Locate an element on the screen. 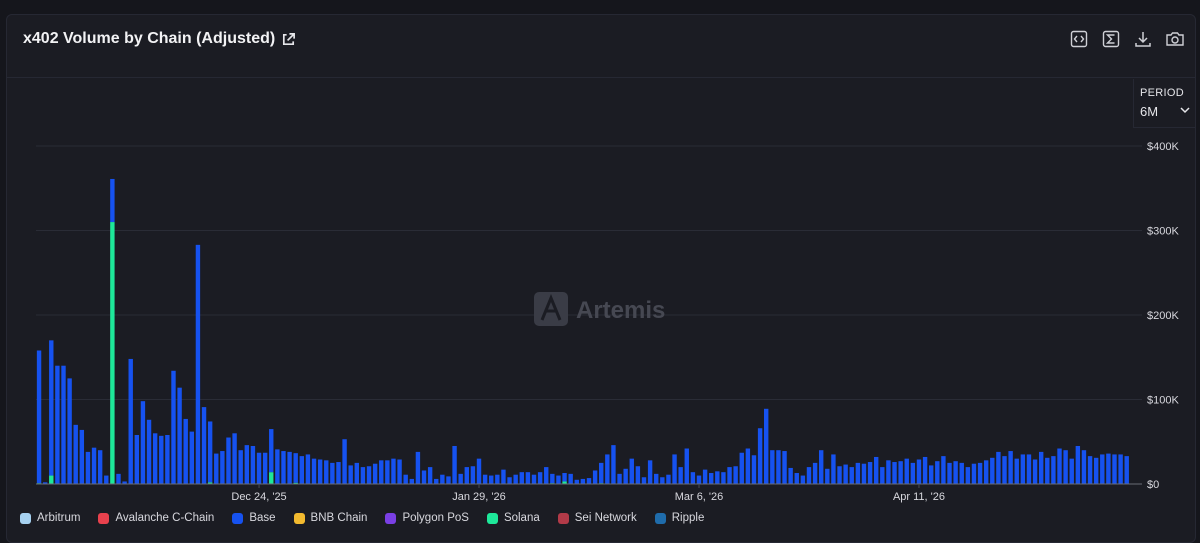 Image resolution: width=1200 pixels, height=543 pixels. download-icon is located at coordinates (1143, 39).